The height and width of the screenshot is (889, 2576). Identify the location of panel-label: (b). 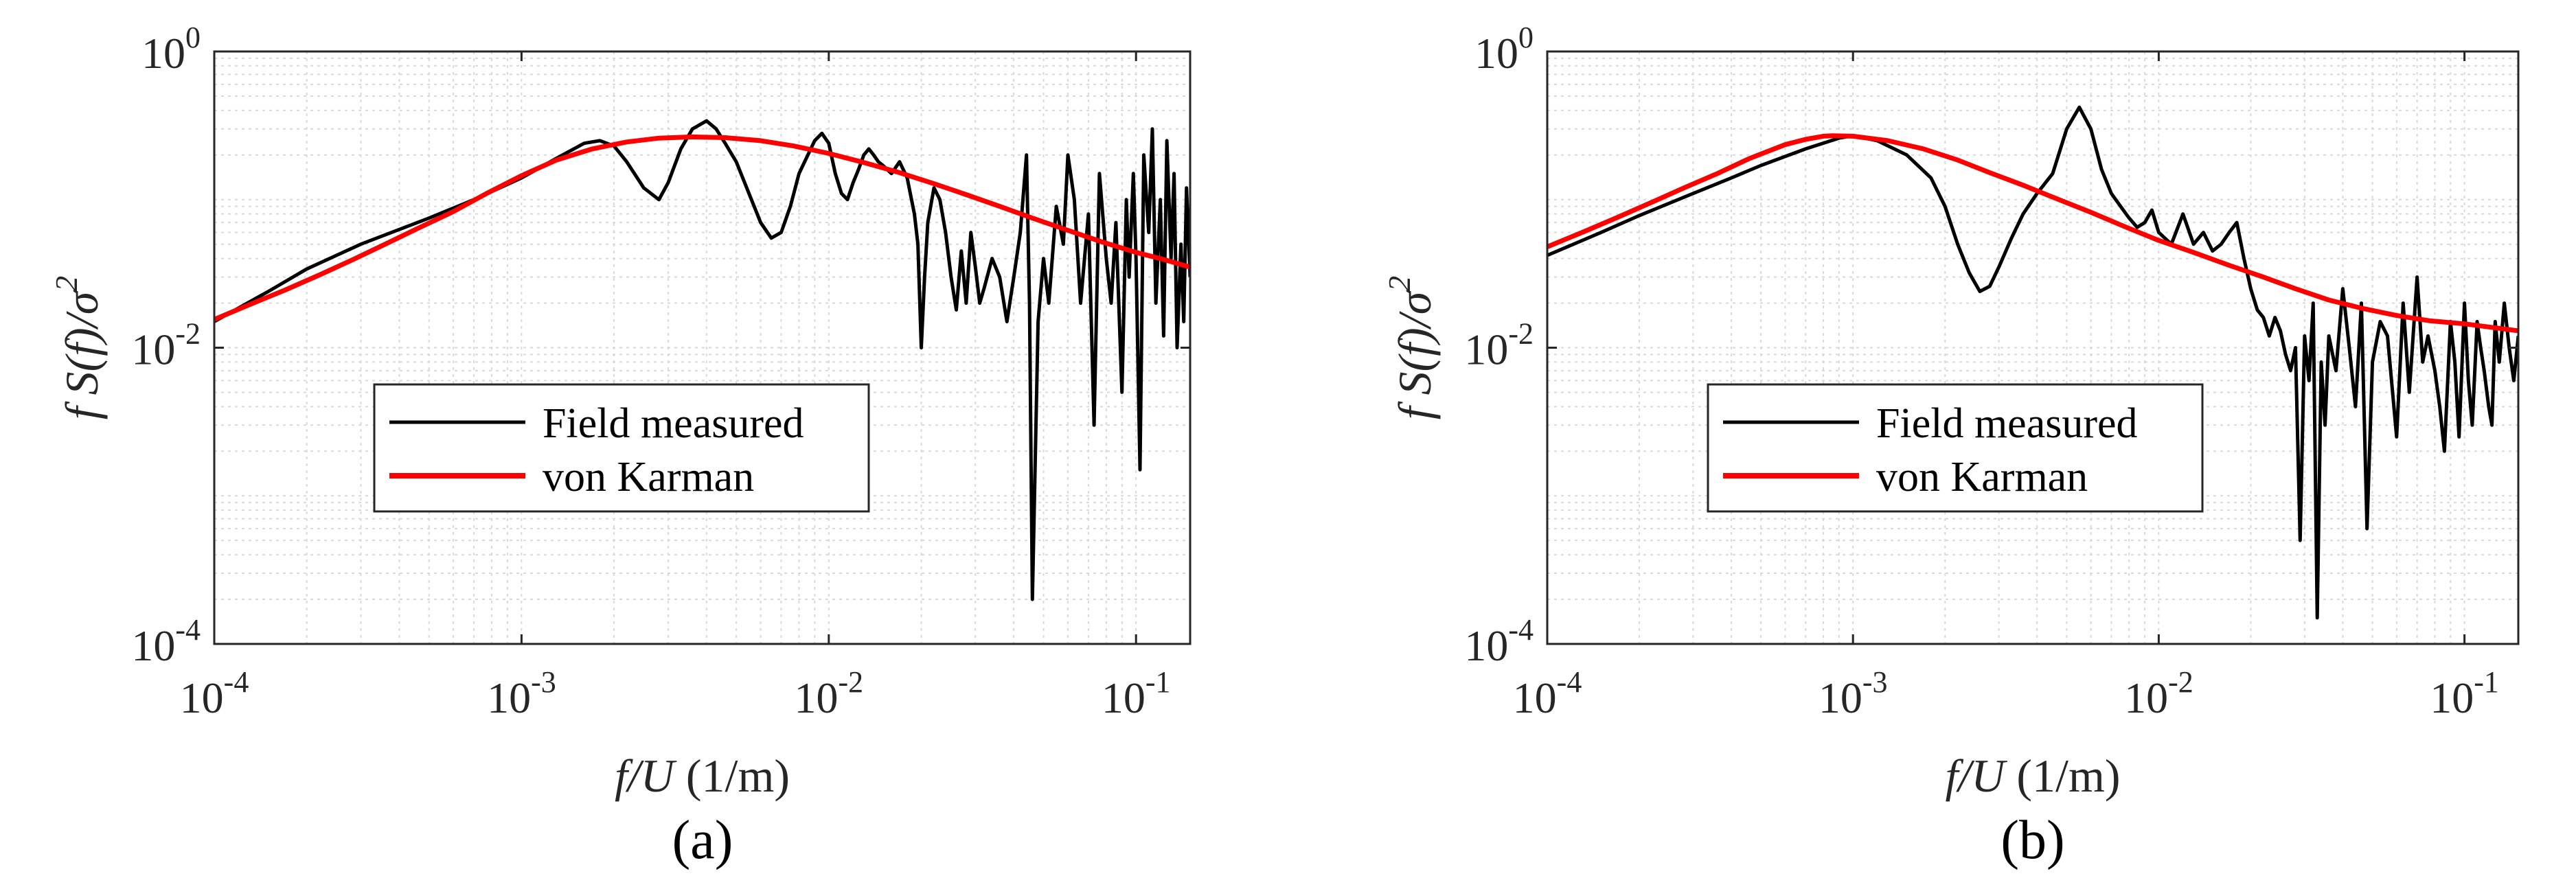
(2032, 840).